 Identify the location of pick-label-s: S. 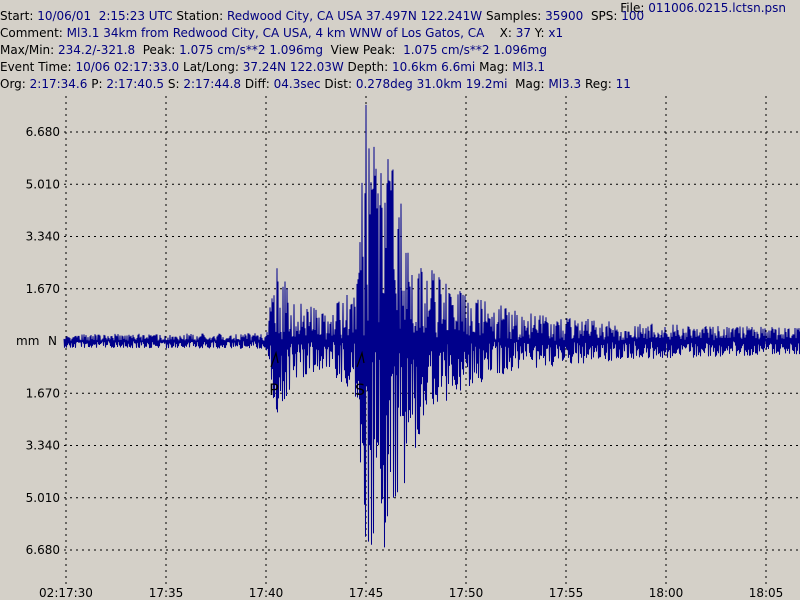
(360, 389).